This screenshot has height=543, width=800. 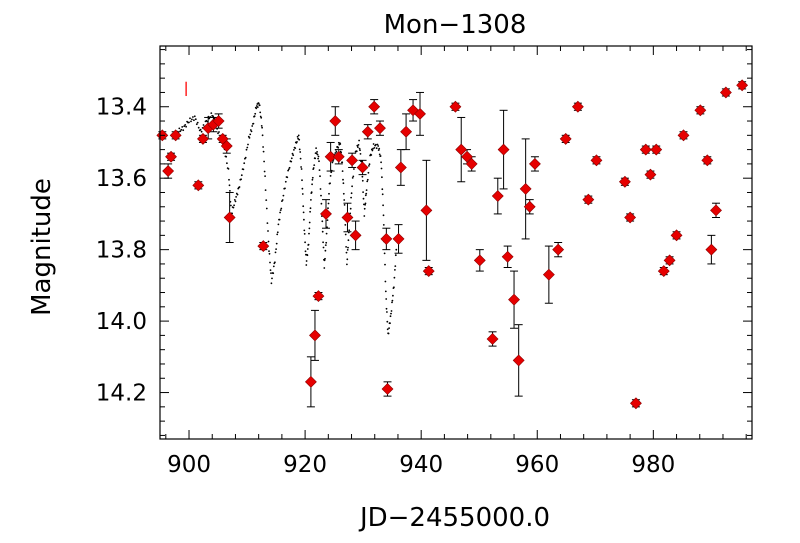 What do you see at coordinates (121, 322) in the screenshot?
I see `y-tick-label: 14.0` at bounding box center [121, 322].